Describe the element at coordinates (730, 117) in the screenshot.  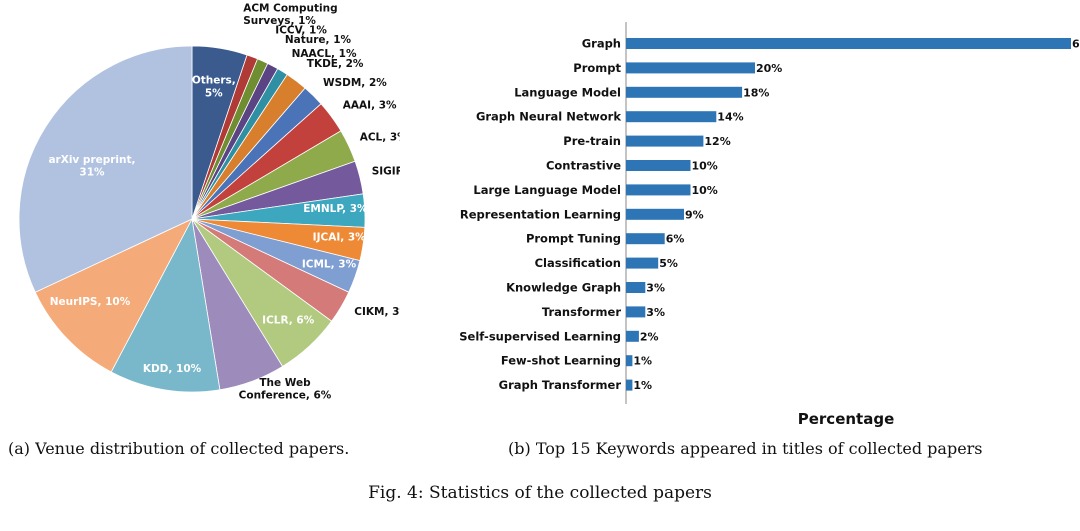
I see `keyword-value-label: 14%` at that location.